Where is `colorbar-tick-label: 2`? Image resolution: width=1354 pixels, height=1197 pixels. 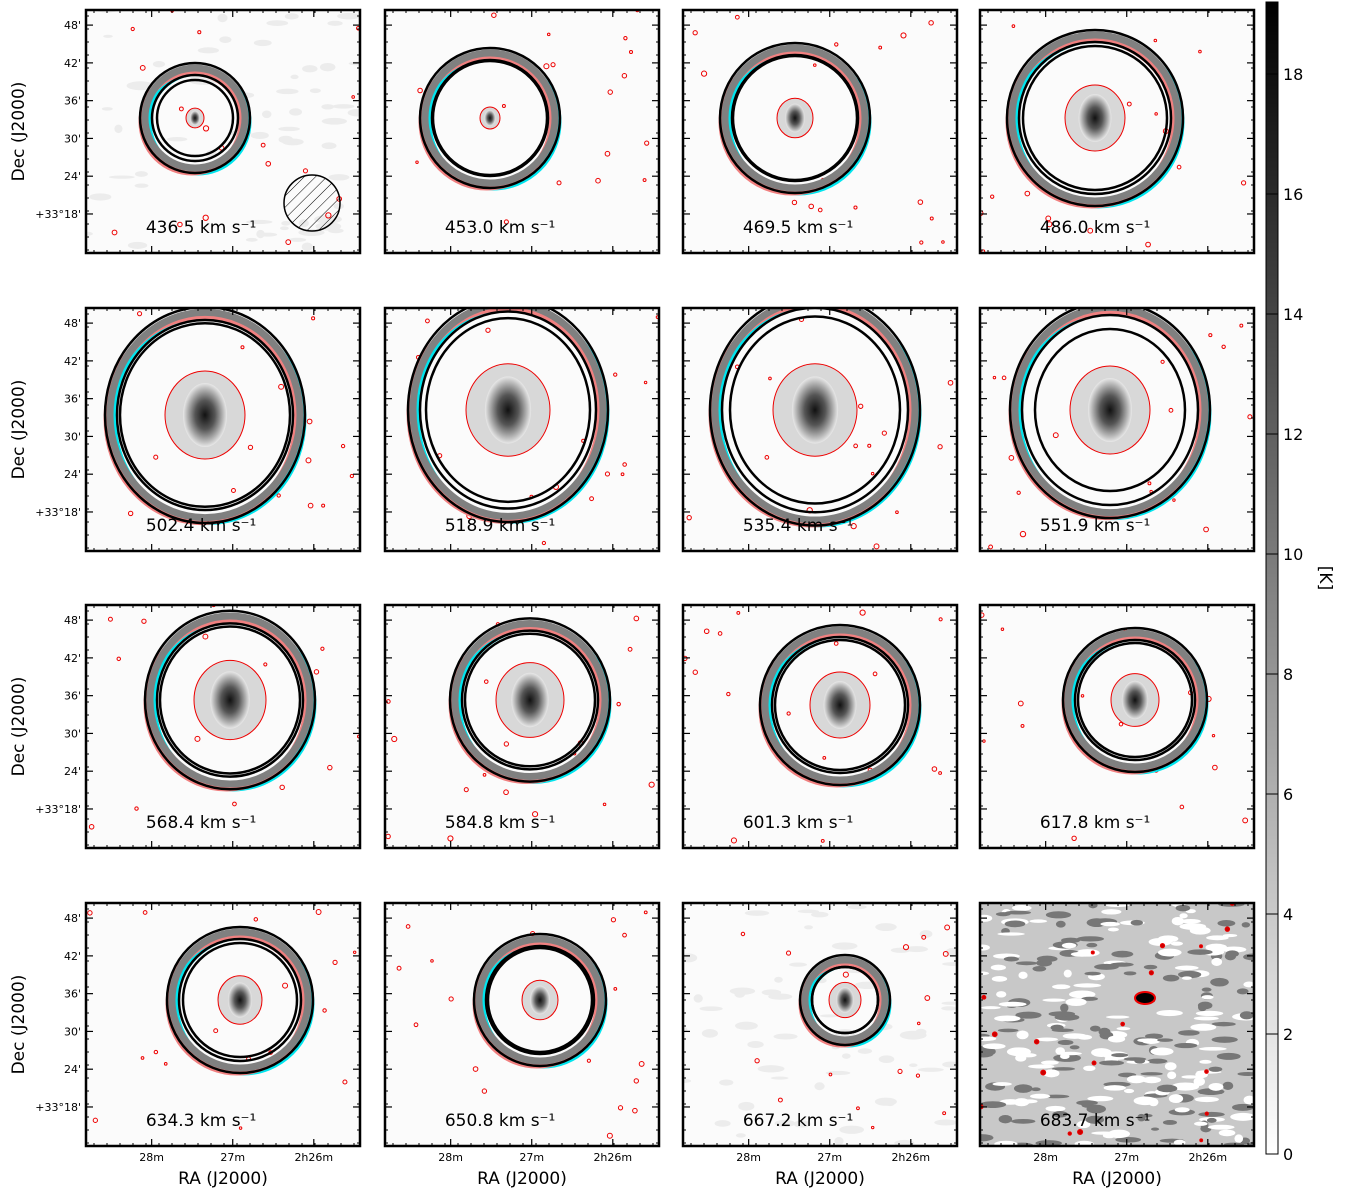
colorbar-tick-label: 2 is located at coordinates (1288, 1034).